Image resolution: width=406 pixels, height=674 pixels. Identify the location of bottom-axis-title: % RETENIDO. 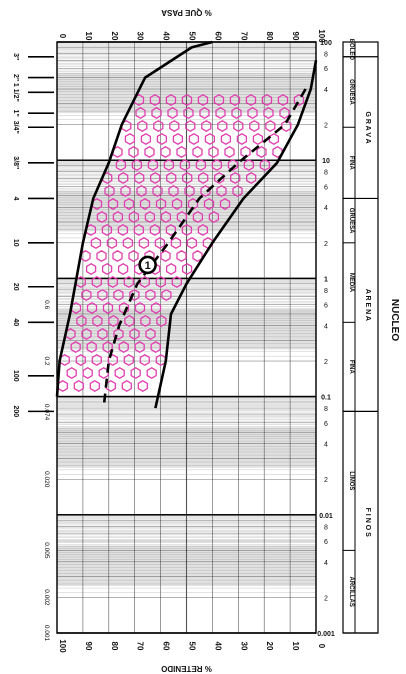
(186, 668).